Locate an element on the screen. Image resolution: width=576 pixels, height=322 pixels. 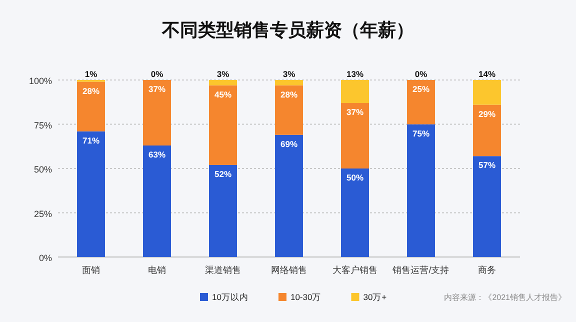
data-label: 13% is located at coordinates (355, 74).